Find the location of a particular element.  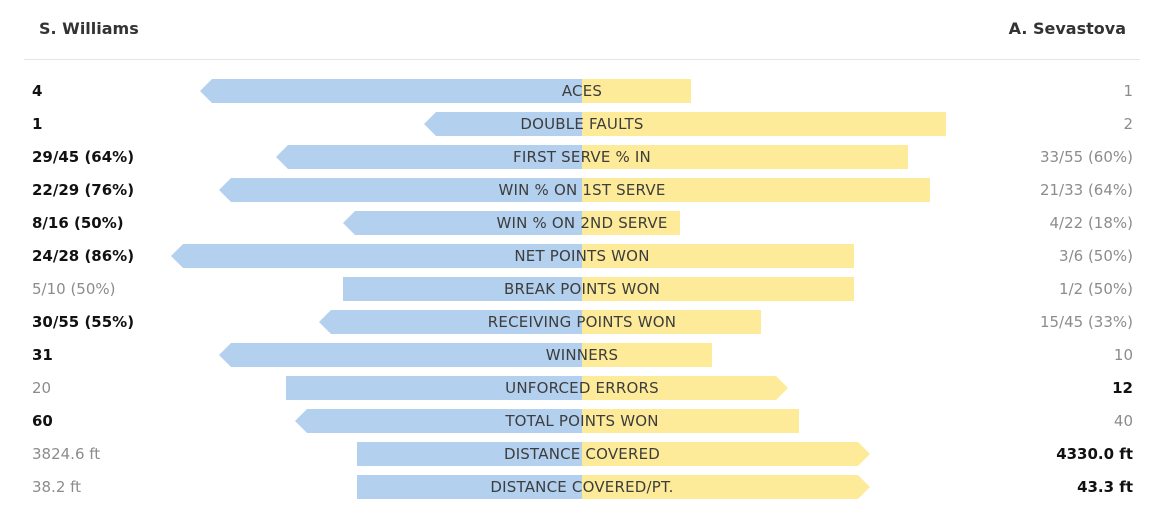

stat-row: ACES 4 1 is located at coordinates (582, 91).